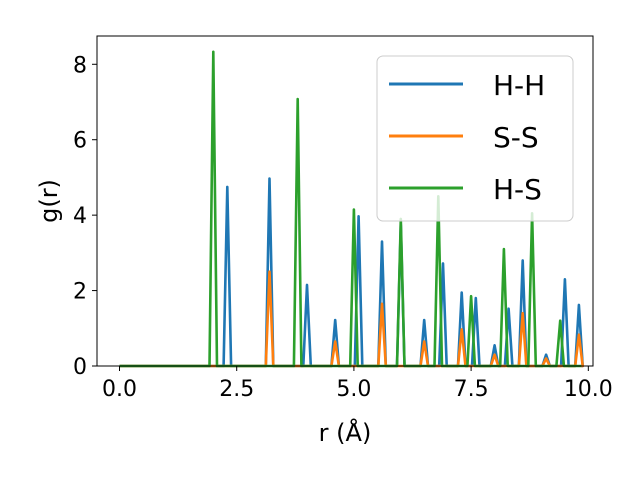 This screenshot has height=480, width=640. Describe the element at coordinates (80, 65) in the screenshot. I see `y-tick-label: 8` at that location.